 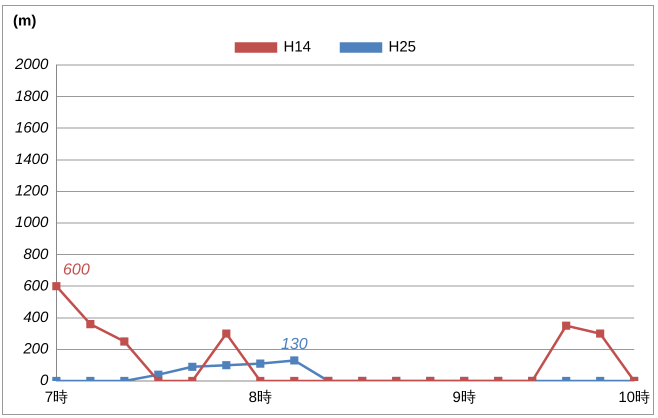 I want to click on y-tick-label: 1000, so click(x=32, y=223).